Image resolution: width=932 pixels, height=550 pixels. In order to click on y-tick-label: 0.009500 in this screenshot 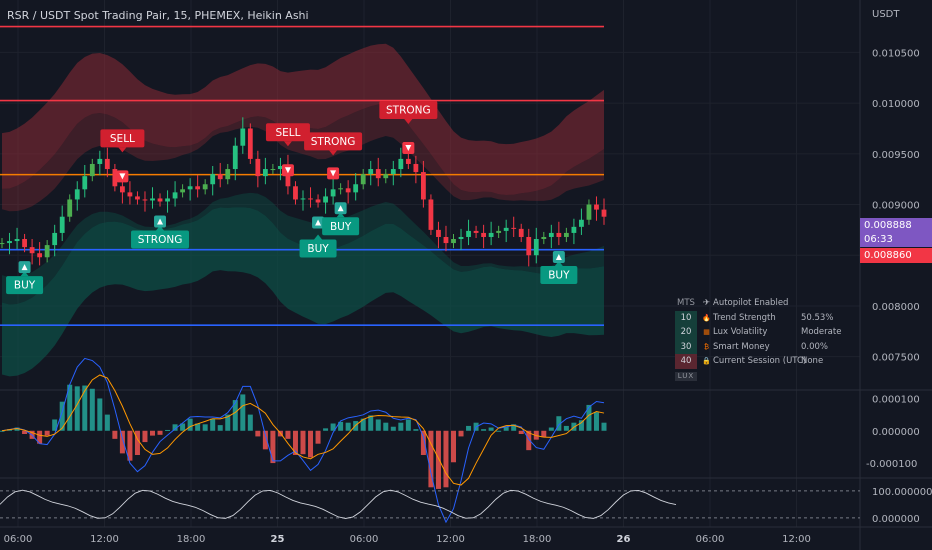, I will do `click(896, 155)`.